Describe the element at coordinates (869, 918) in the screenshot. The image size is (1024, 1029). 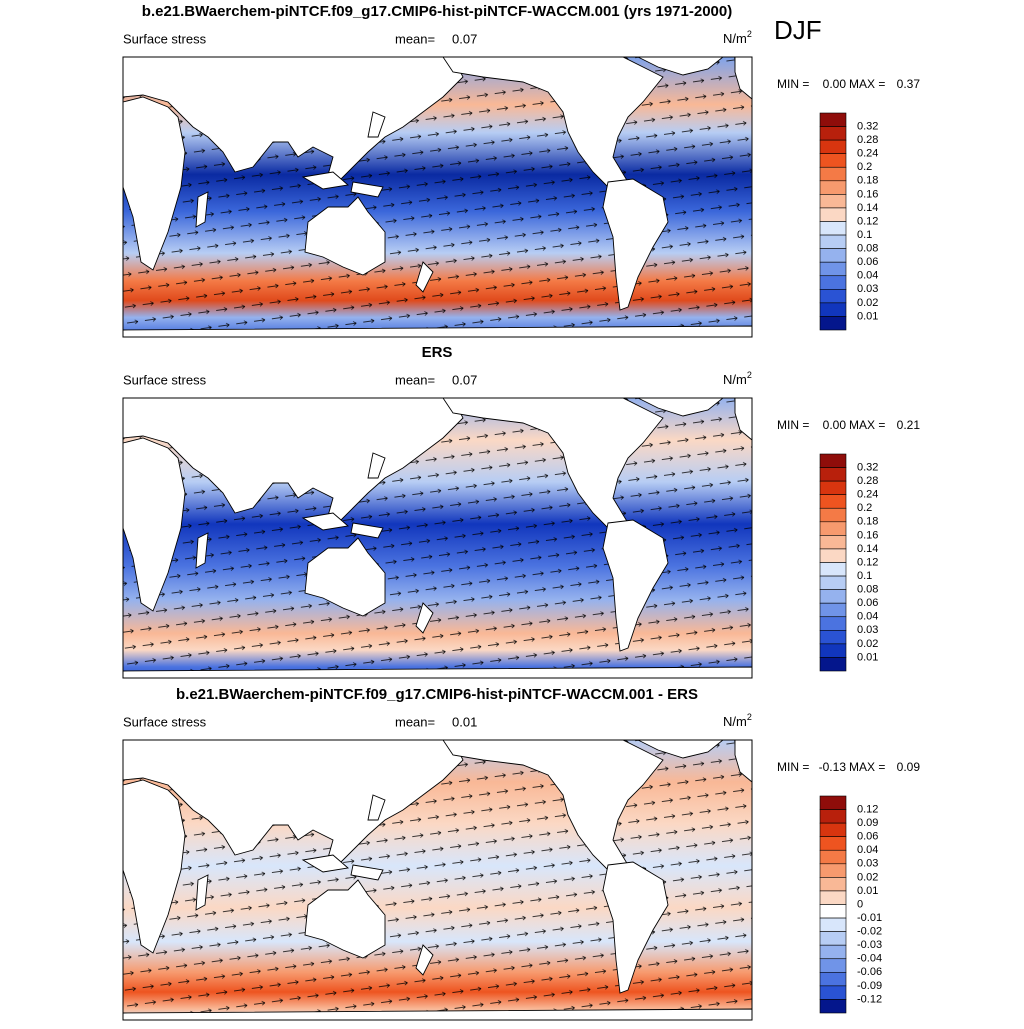
I see `colorbar-label: -0.01` at that location.